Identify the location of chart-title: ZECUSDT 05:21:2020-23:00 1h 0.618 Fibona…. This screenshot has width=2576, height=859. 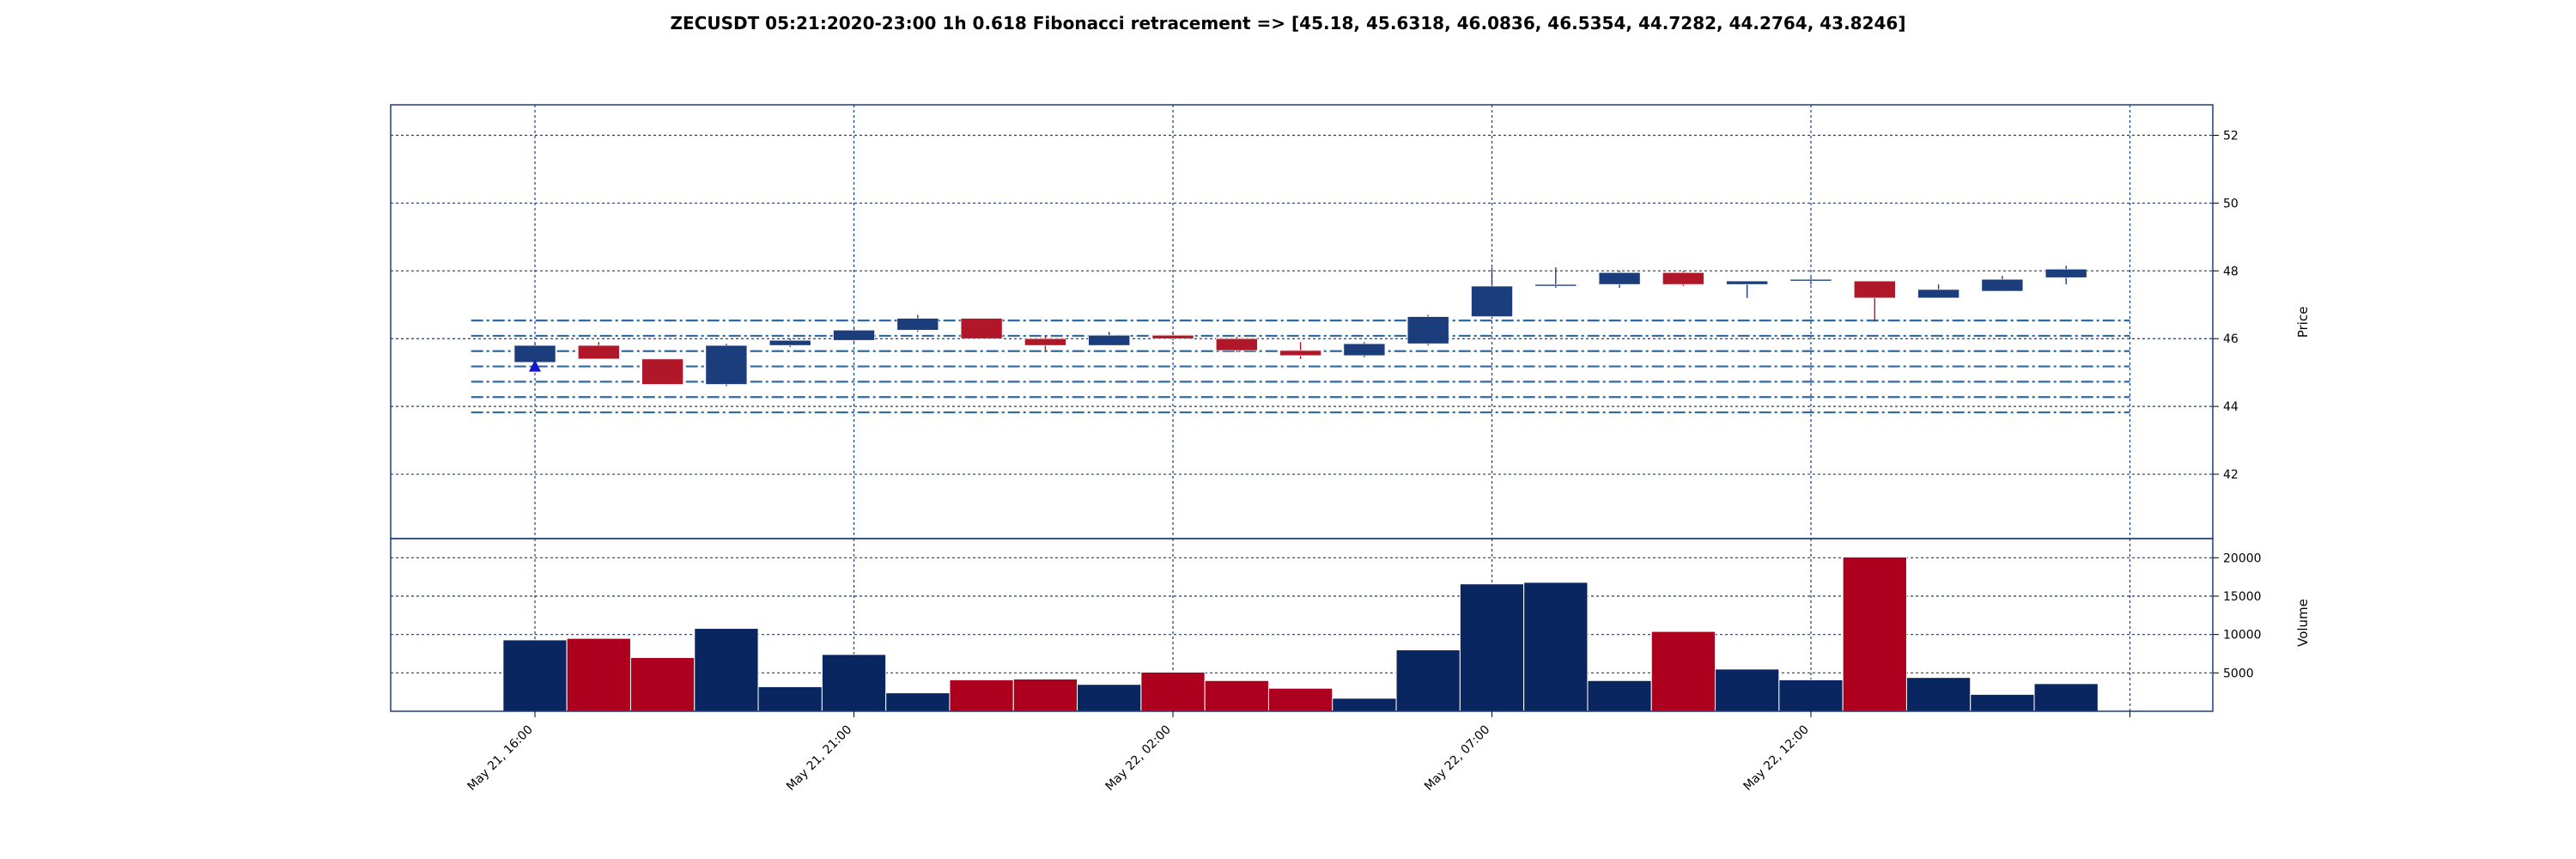
(1287, 24).